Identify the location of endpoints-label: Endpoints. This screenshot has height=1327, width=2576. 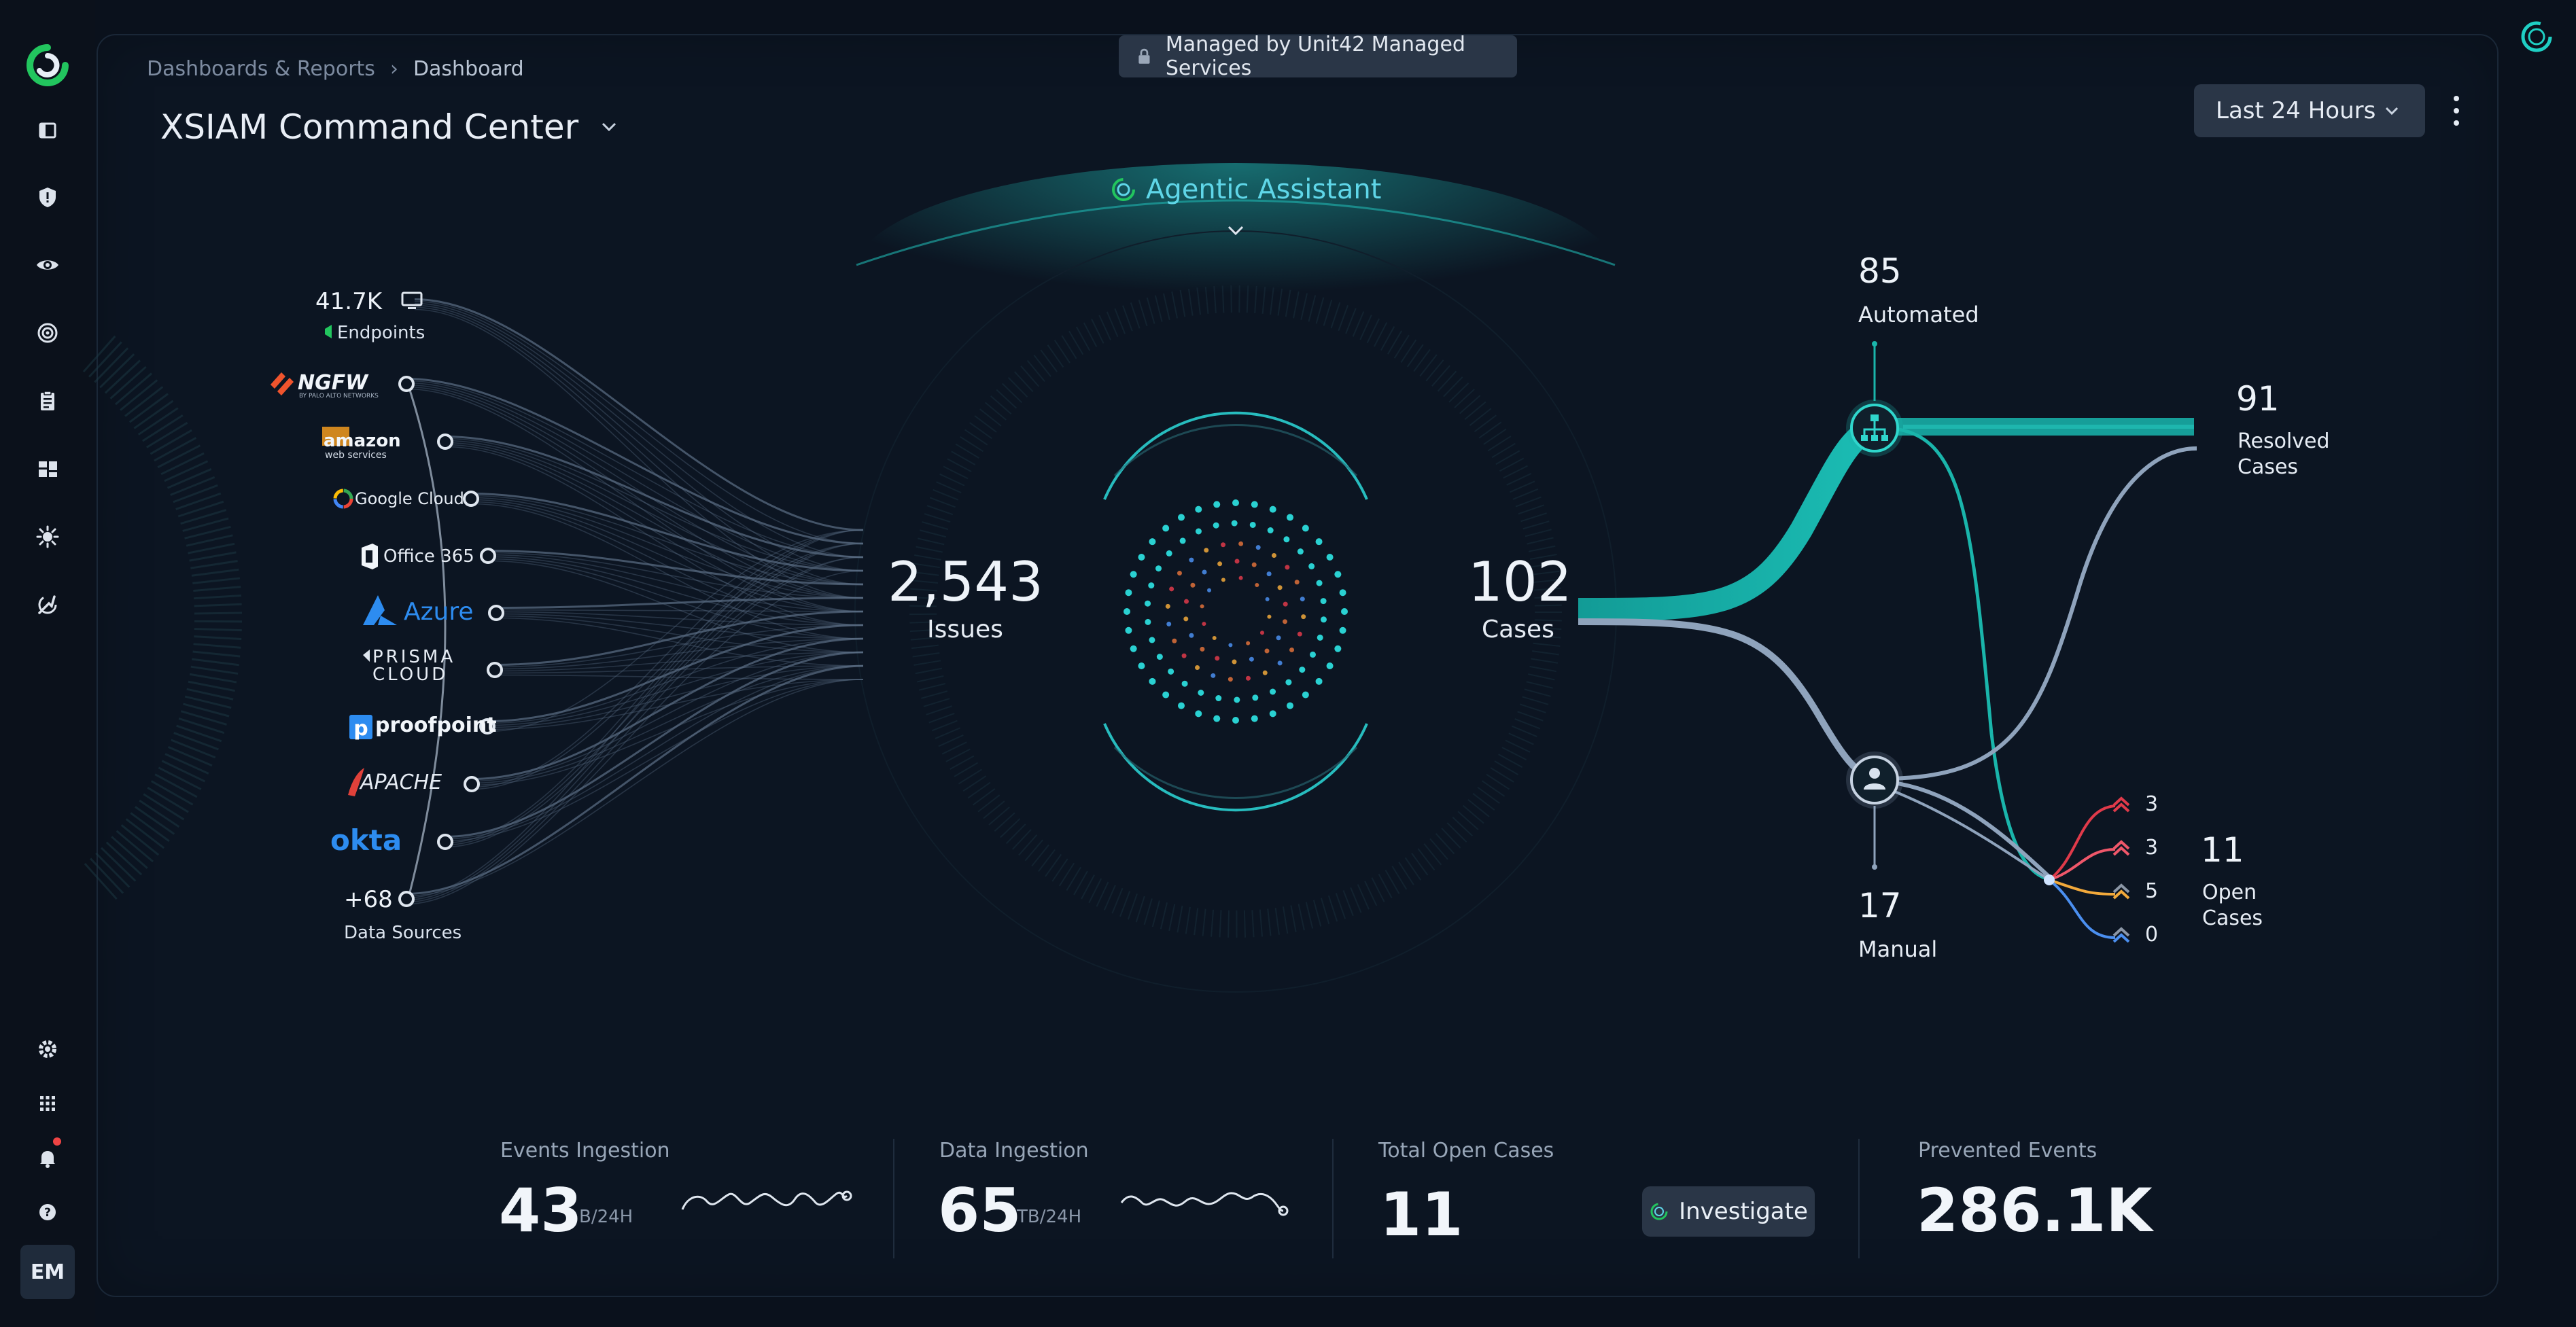
(381, 333).